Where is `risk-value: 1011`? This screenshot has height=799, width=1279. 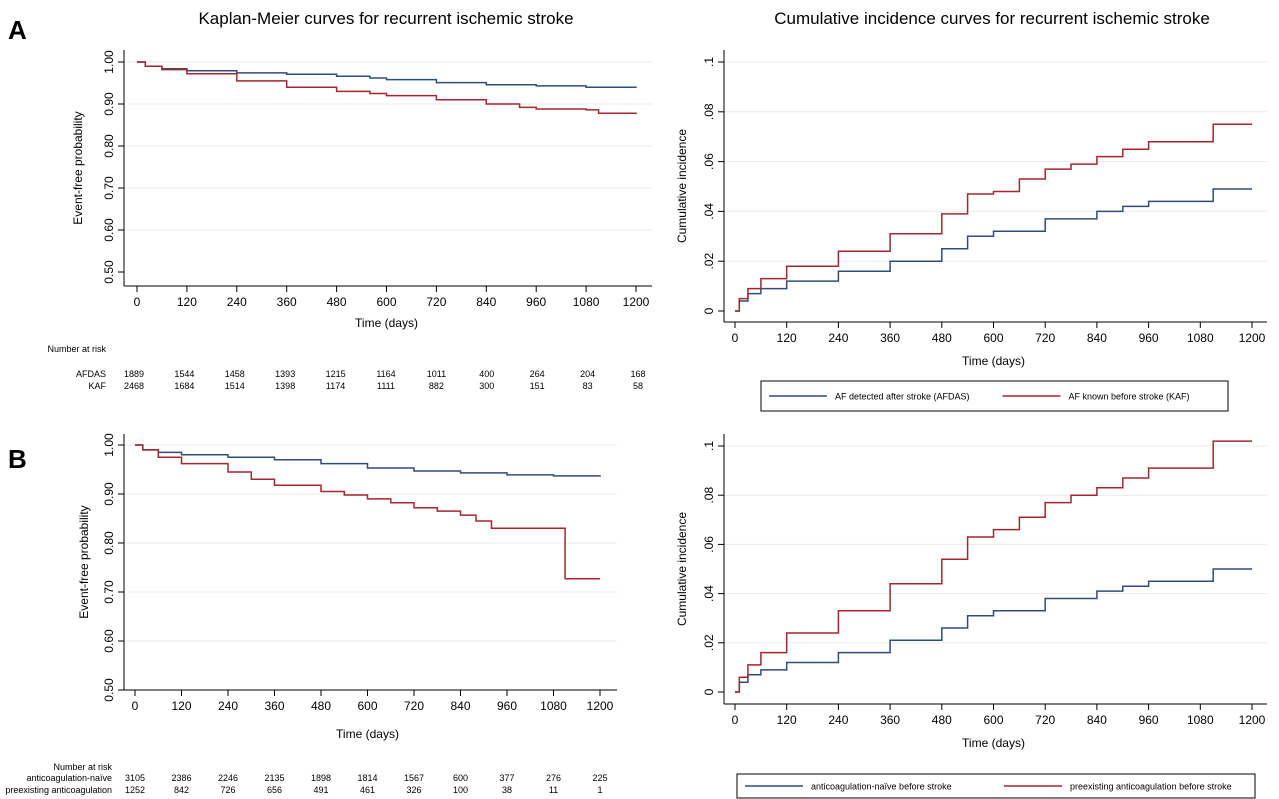
risk-value: 1011 is located at coordinates (436, 374).